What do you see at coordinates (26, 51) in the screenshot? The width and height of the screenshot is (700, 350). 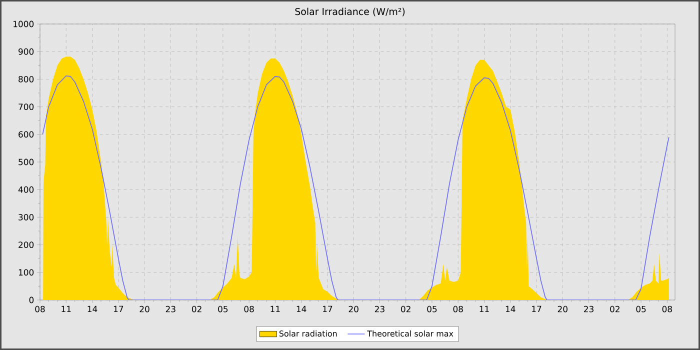 I see `y-tick-label: 900` at bounding box center [26, 51].